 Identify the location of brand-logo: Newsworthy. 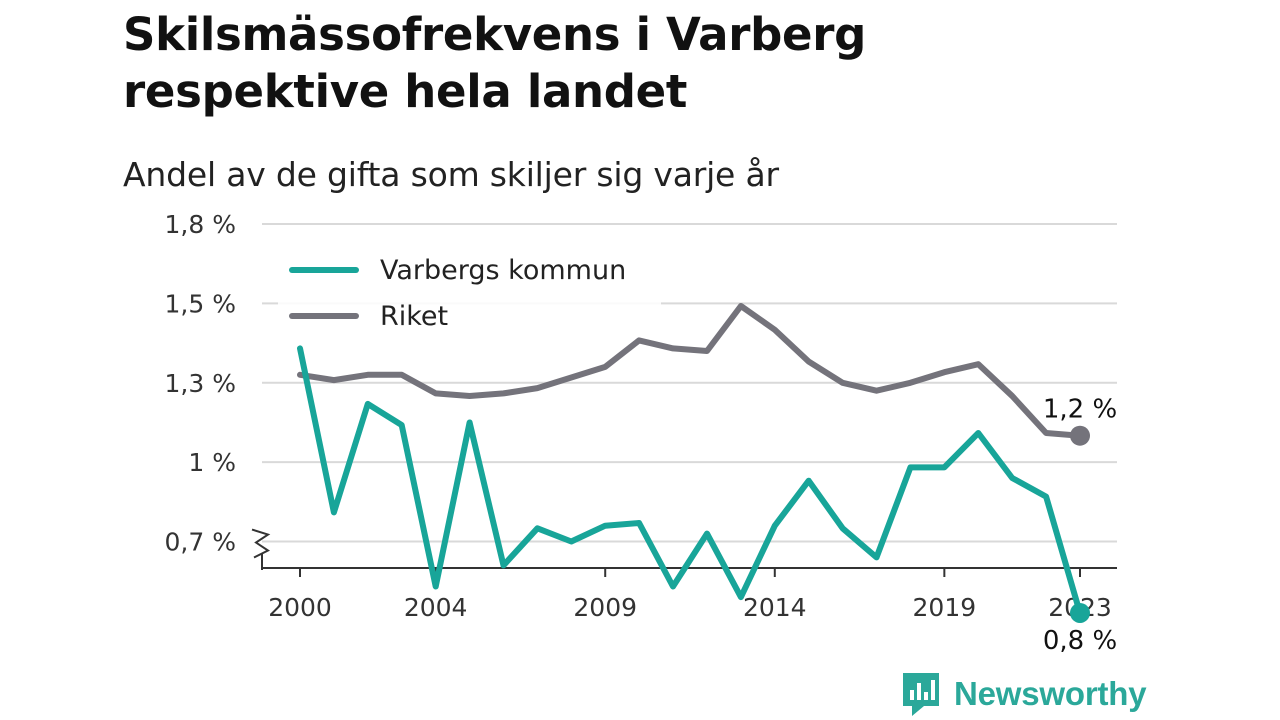
(1023, 694).